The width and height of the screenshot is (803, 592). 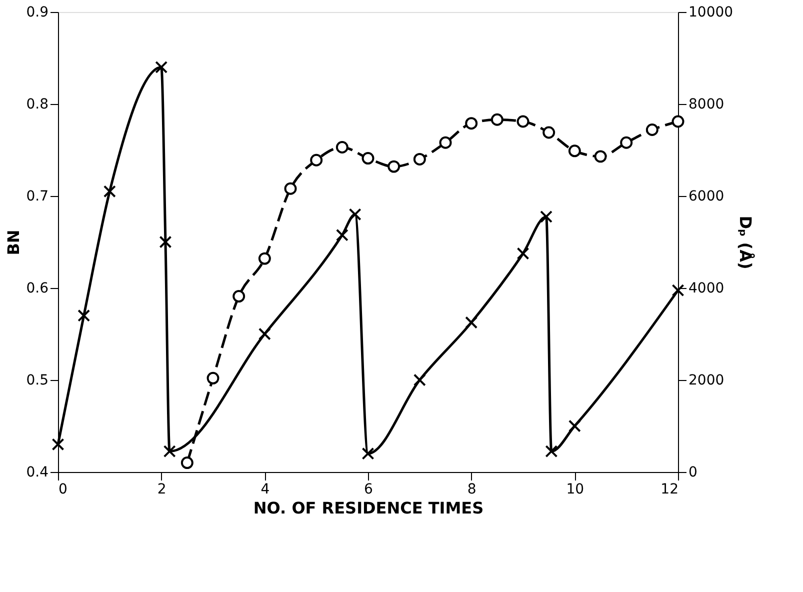 What do you see at coordinates (711, 12) in the screenshot?
I see `y2-tick-label: 10000` at bounding box center [711, 12].